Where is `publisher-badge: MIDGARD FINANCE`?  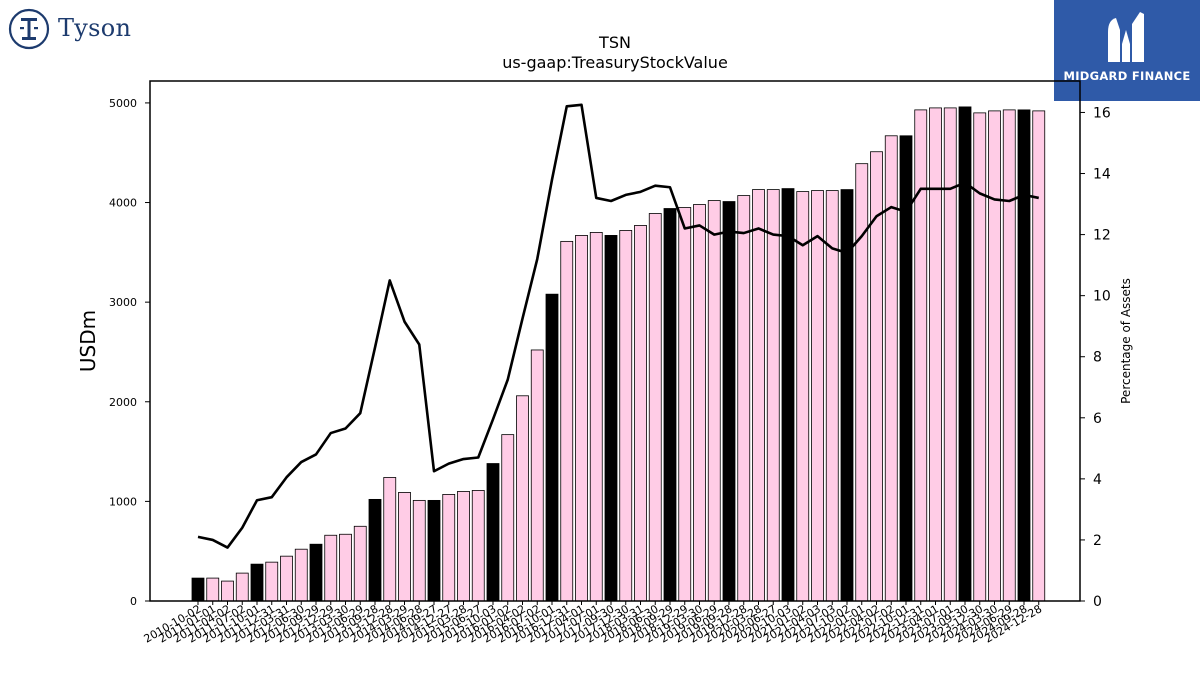 publisher-badge: MIDGARD FINANCE is located at coordinates (1127, 50).